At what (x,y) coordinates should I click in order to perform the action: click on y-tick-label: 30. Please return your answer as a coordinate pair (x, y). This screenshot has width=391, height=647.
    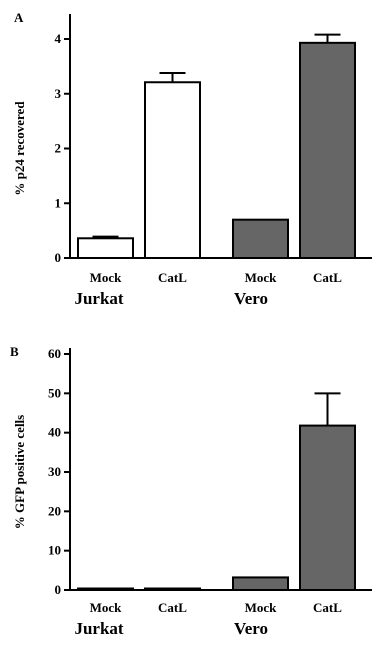
    Looking at the image, I should click on (54, 471).